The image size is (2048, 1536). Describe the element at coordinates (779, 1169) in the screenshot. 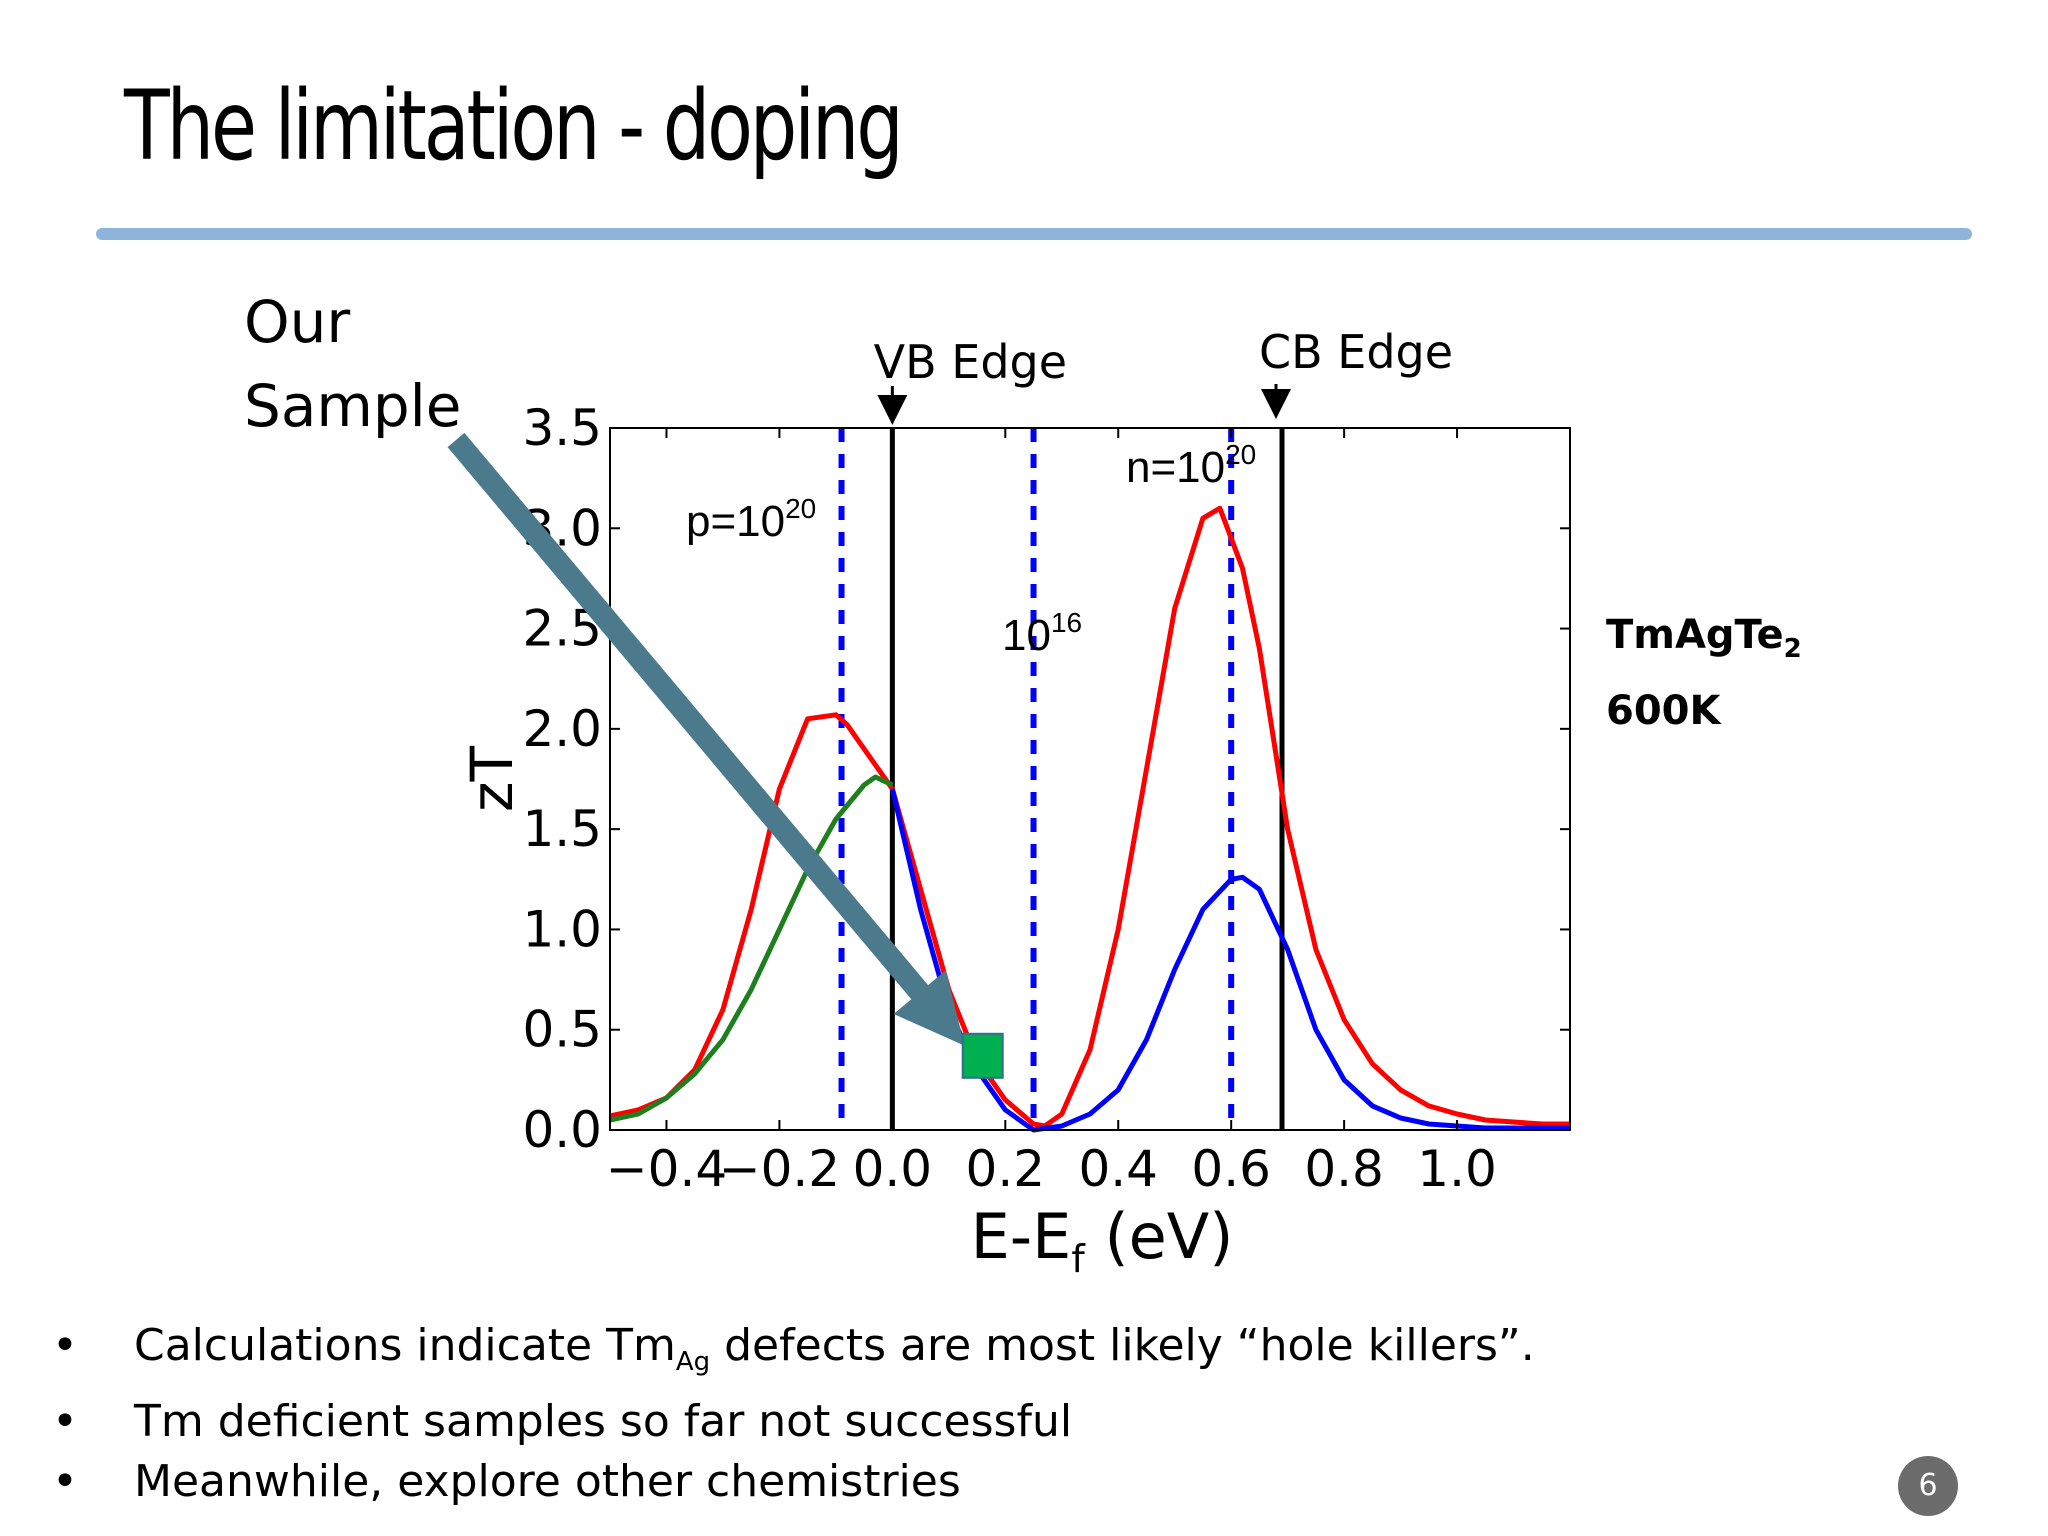

I see `x-tick-label: −0.2` at that location.